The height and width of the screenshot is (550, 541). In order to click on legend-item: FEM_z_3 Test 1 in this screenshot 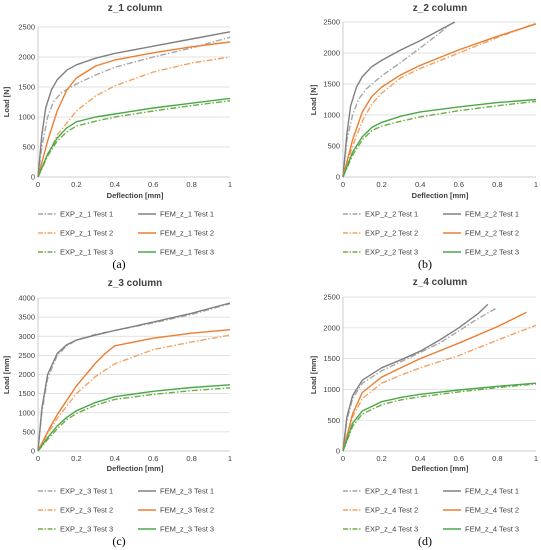, I will do `click(176, 491)`.